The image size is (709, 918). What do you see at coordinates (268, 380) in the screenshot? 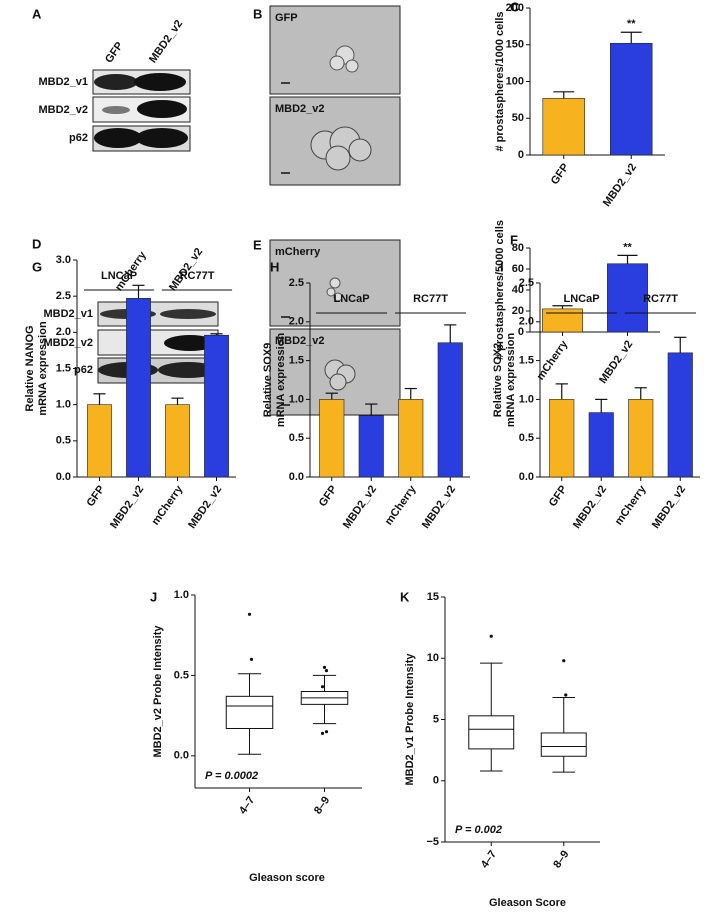
I see `y-axis-label: Relative SOX9` at bounding box center [268, 380].